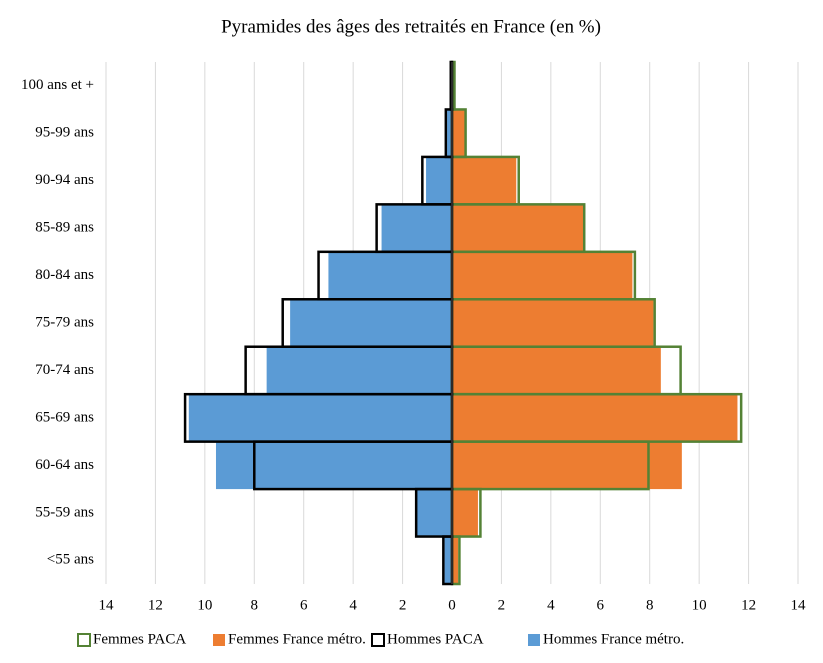  What do you see at coordinates (64, 228) in the screenshot?
I see `y-tick-label: 85-89 ans` at bounding box center [64, 228].